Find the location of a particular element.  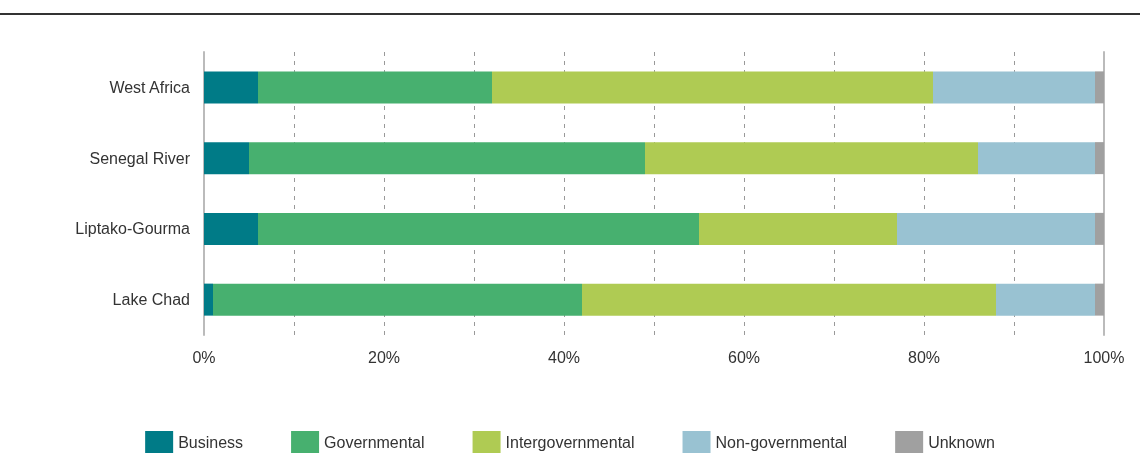

legend-label: Unknown is located at coordinates (961, 442).